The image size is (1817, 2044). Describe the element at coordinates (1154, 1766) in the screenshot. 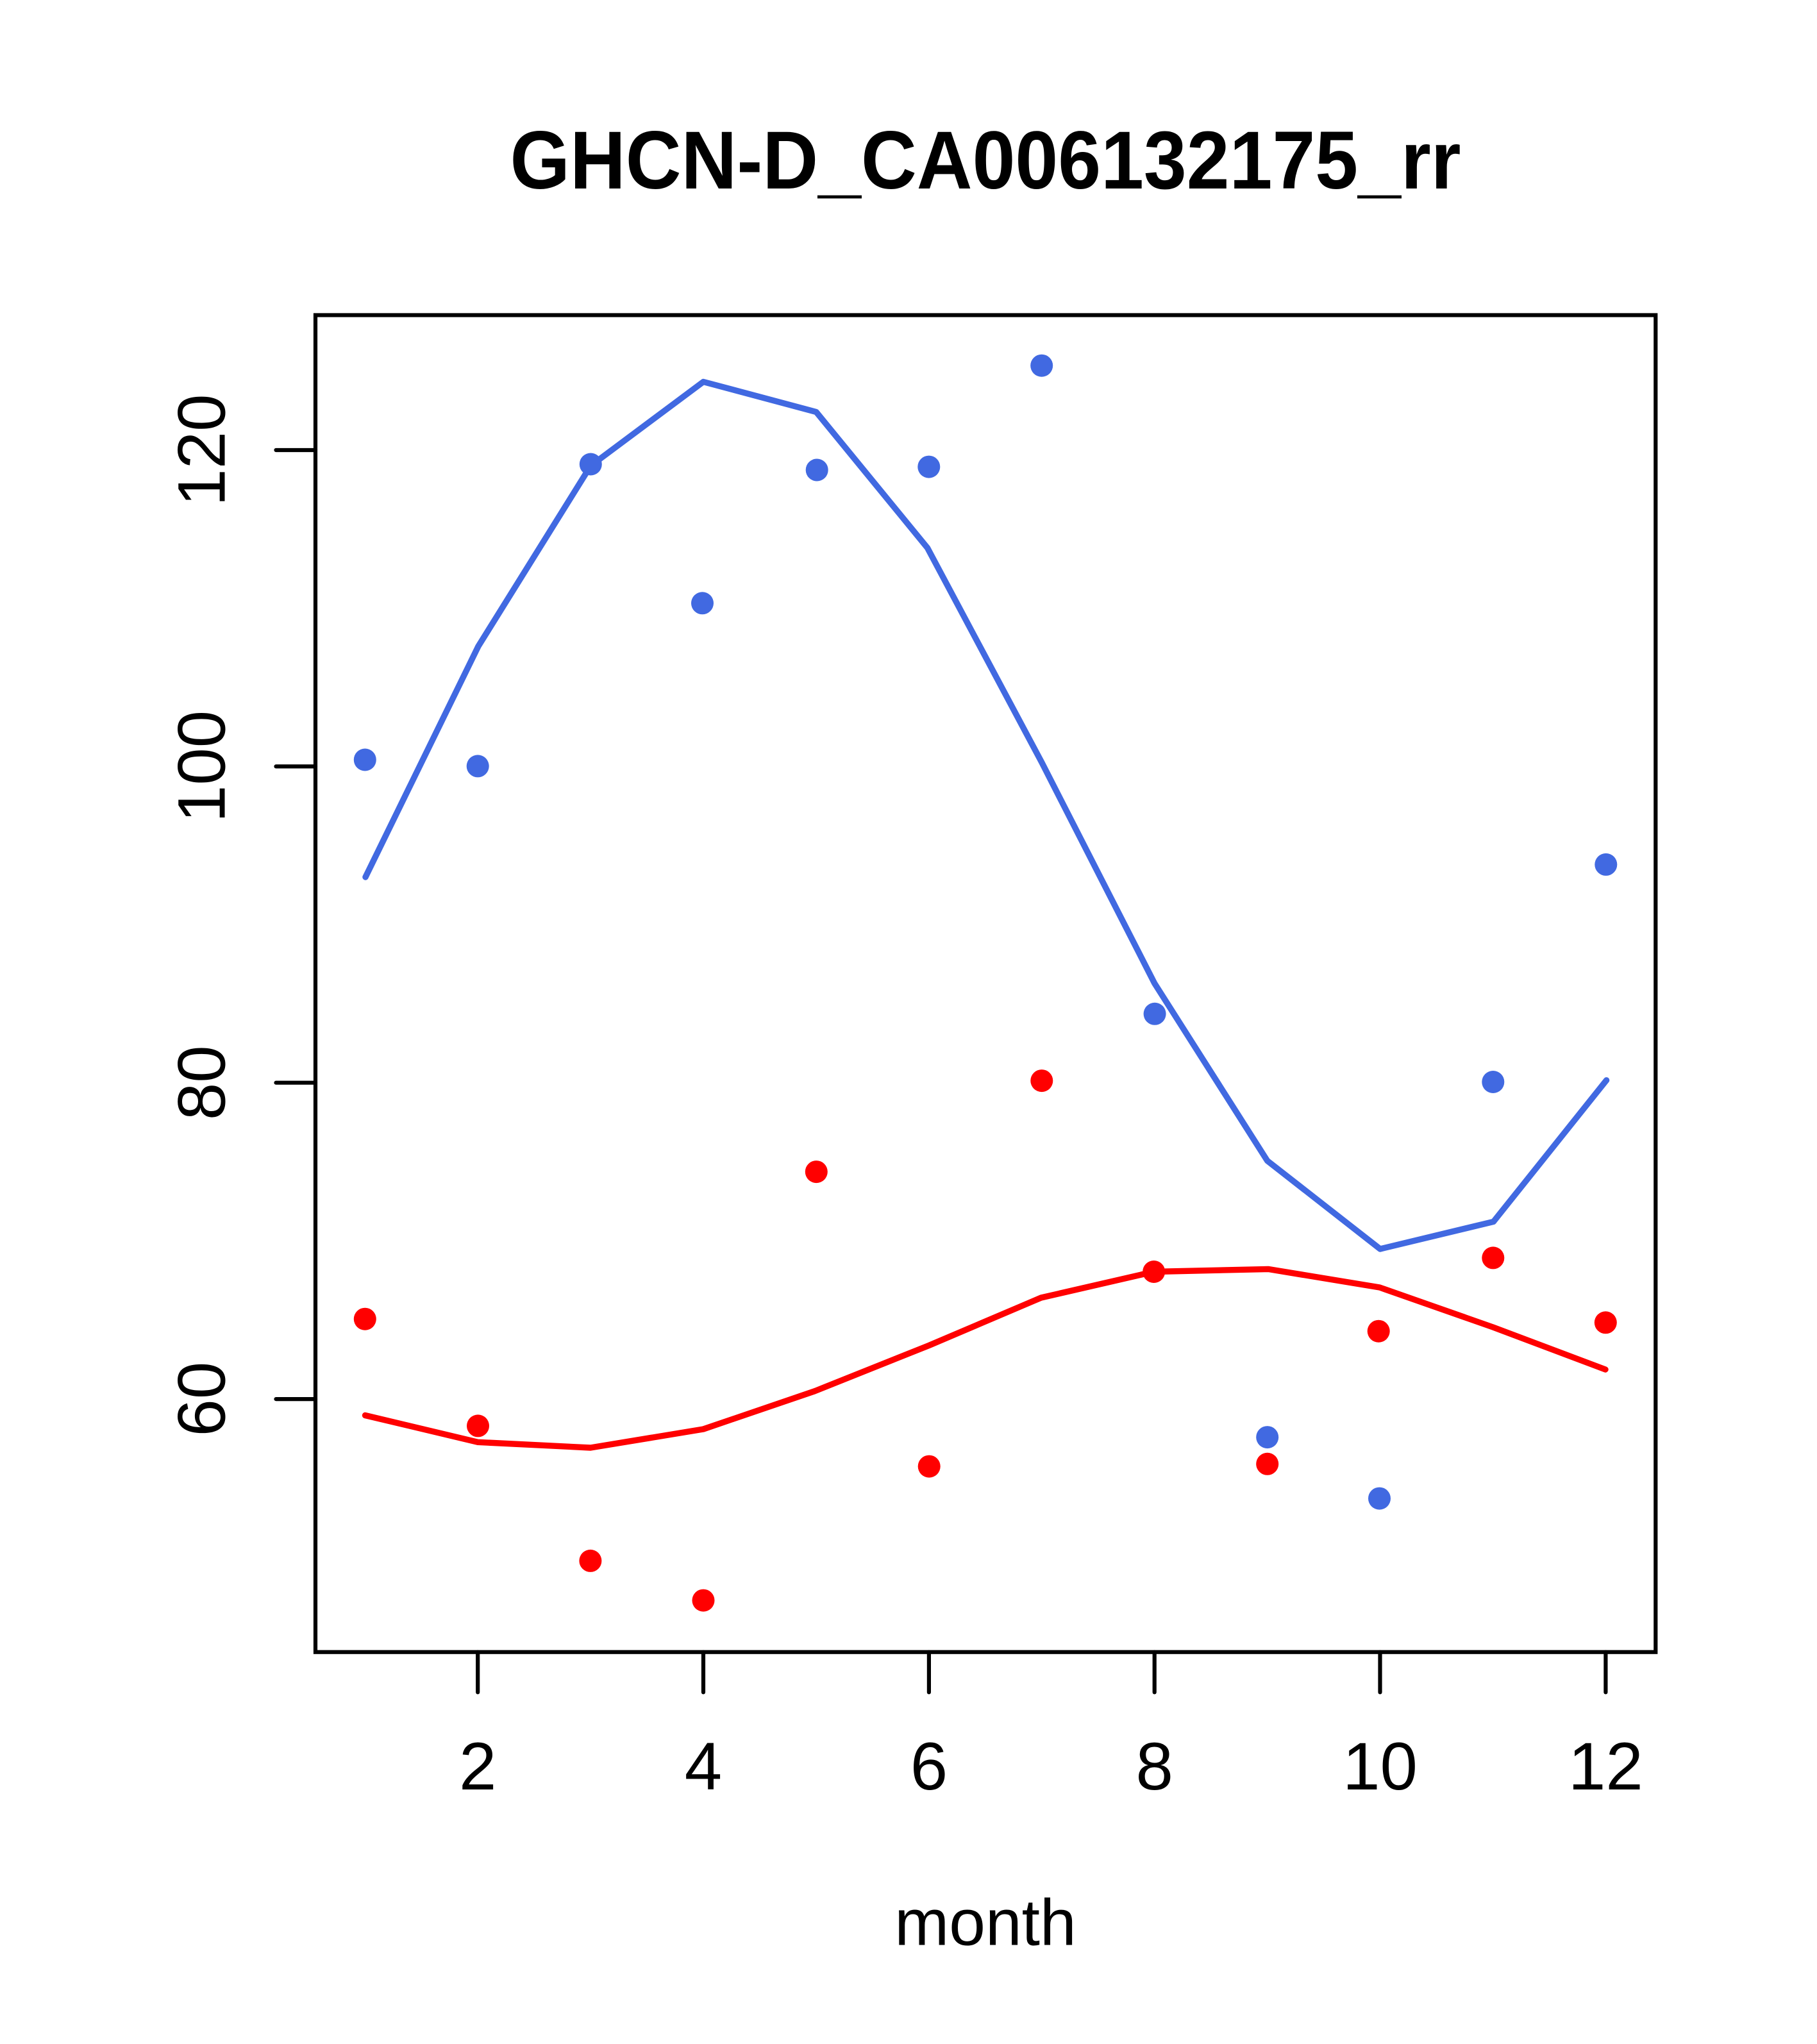

I see `svg-text: 8` at that location.